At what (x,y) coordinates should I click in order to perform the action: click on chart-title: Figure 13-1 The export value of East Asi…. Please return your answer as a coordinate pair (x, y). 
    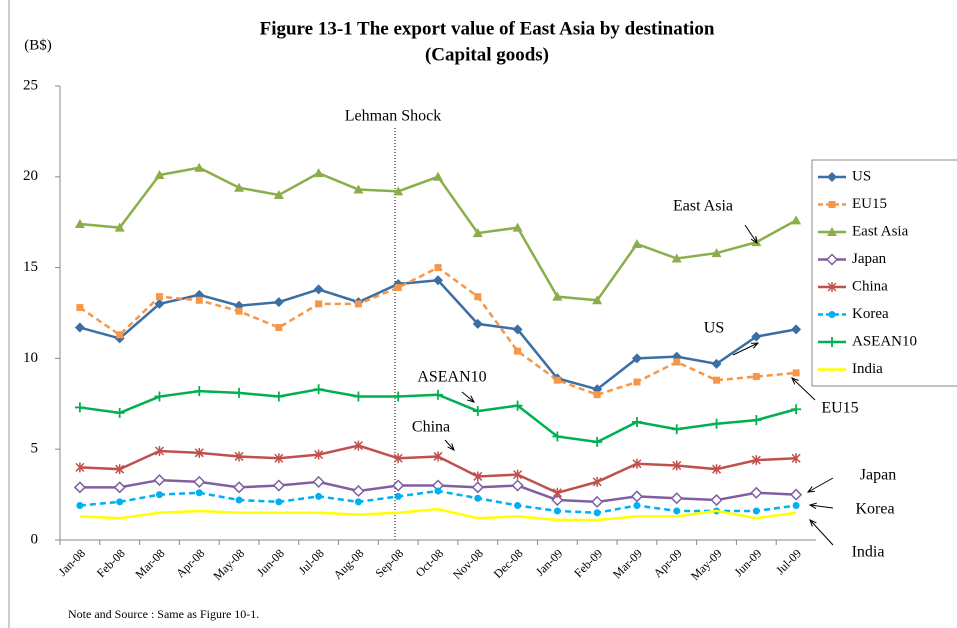
    Looking at the image, I should click on (487, 28).